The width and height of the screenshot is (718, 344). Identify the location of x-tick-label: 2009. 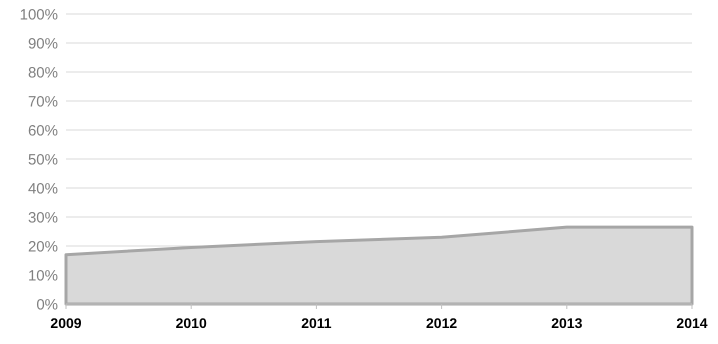
(66, 323).